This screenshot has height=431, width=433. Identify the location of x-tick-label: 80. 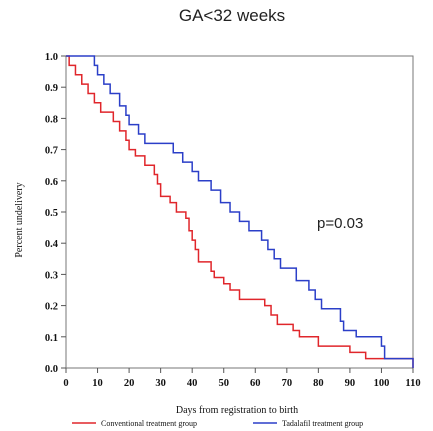
(318, 383).